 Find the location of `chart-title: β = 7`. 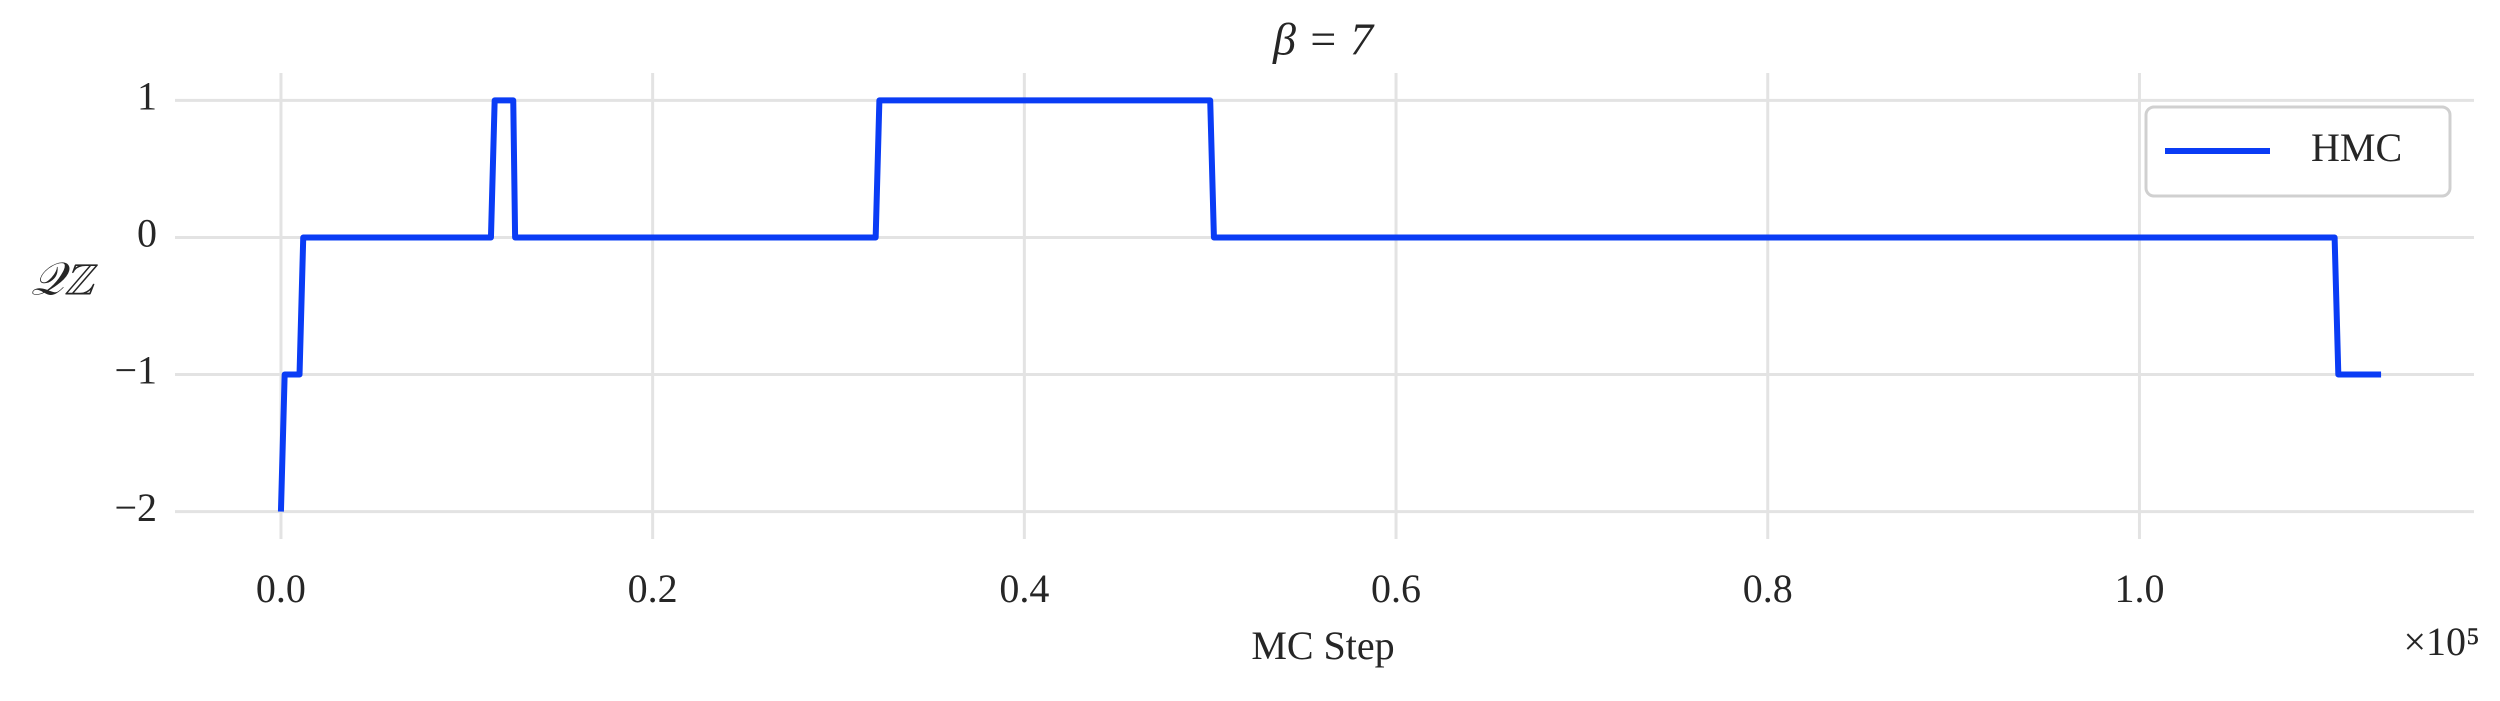

chart-title: β = 7 is located at coordinates (1323, 39).